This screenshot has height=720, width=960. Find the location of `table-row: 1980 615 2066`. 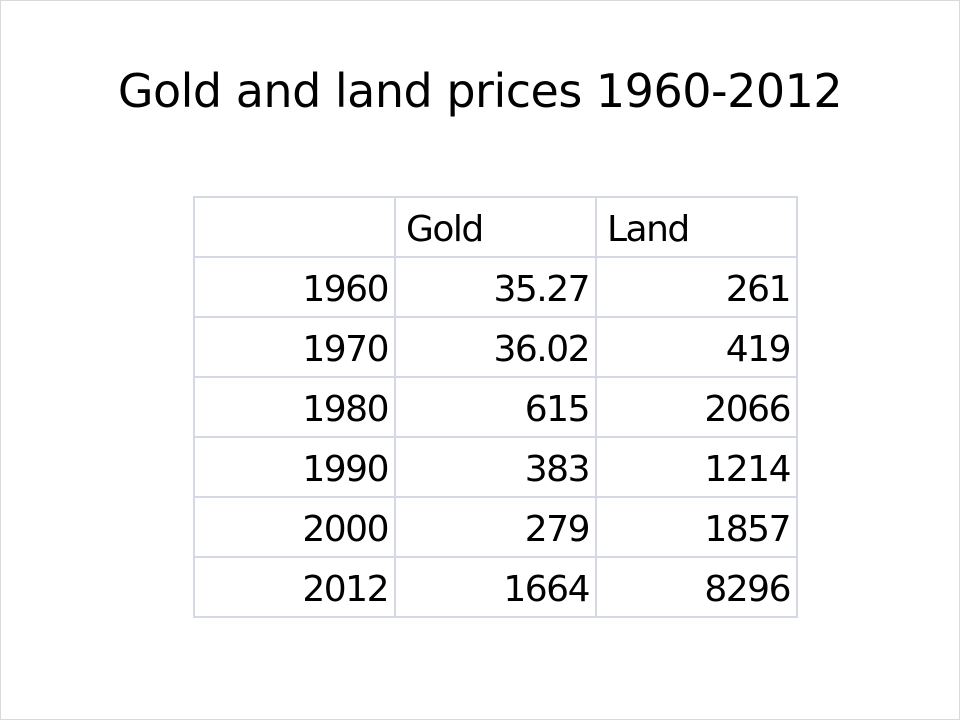

table-row: 1980 615 2066 is located at coordinates (495, 407).